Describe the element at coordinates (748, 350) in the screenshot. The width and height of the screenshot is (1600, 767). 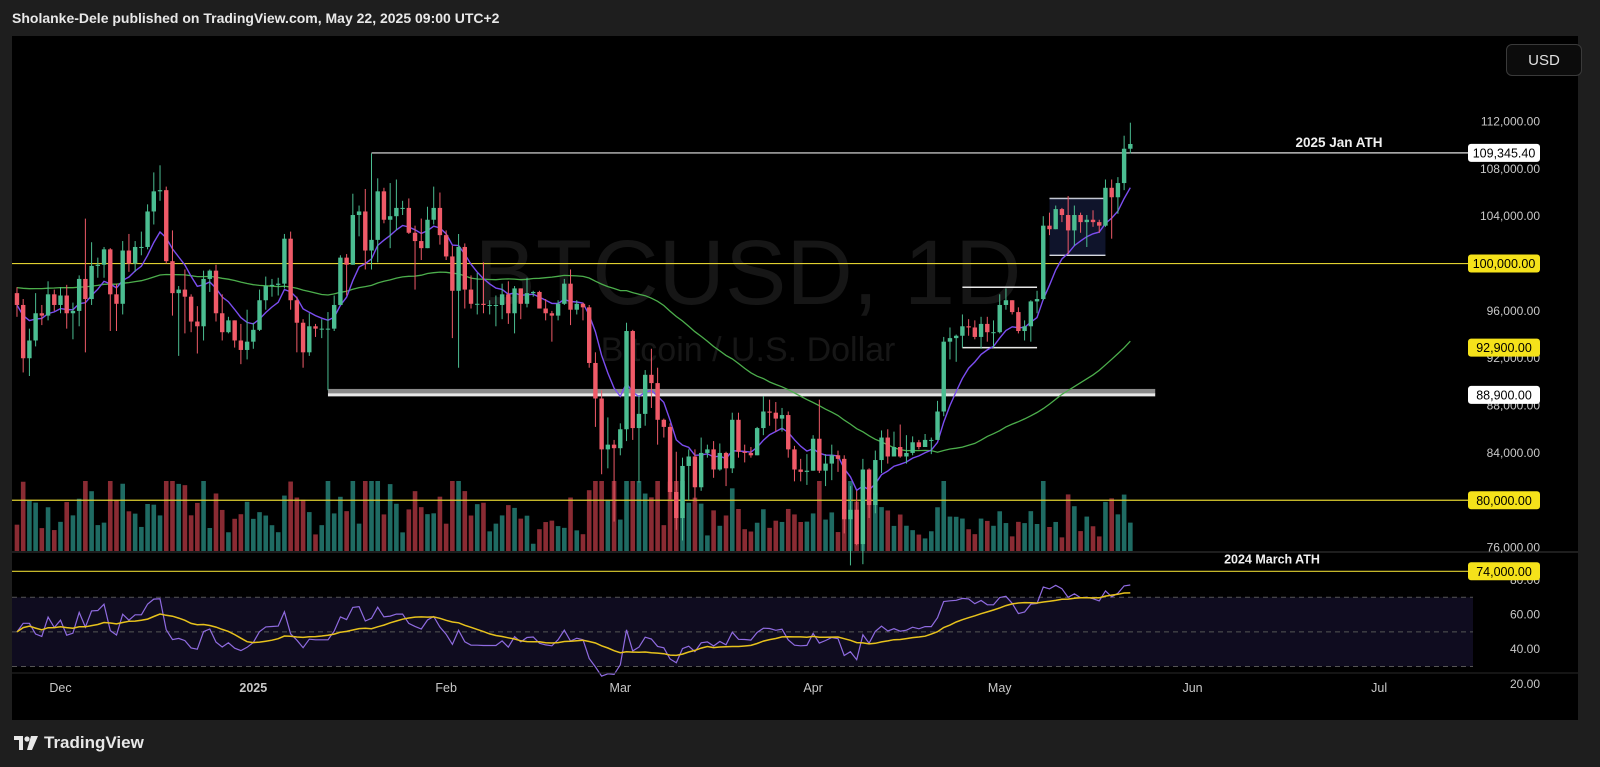
I see `name-watermark: Bitcoin / U.S. Dollar` at that location.